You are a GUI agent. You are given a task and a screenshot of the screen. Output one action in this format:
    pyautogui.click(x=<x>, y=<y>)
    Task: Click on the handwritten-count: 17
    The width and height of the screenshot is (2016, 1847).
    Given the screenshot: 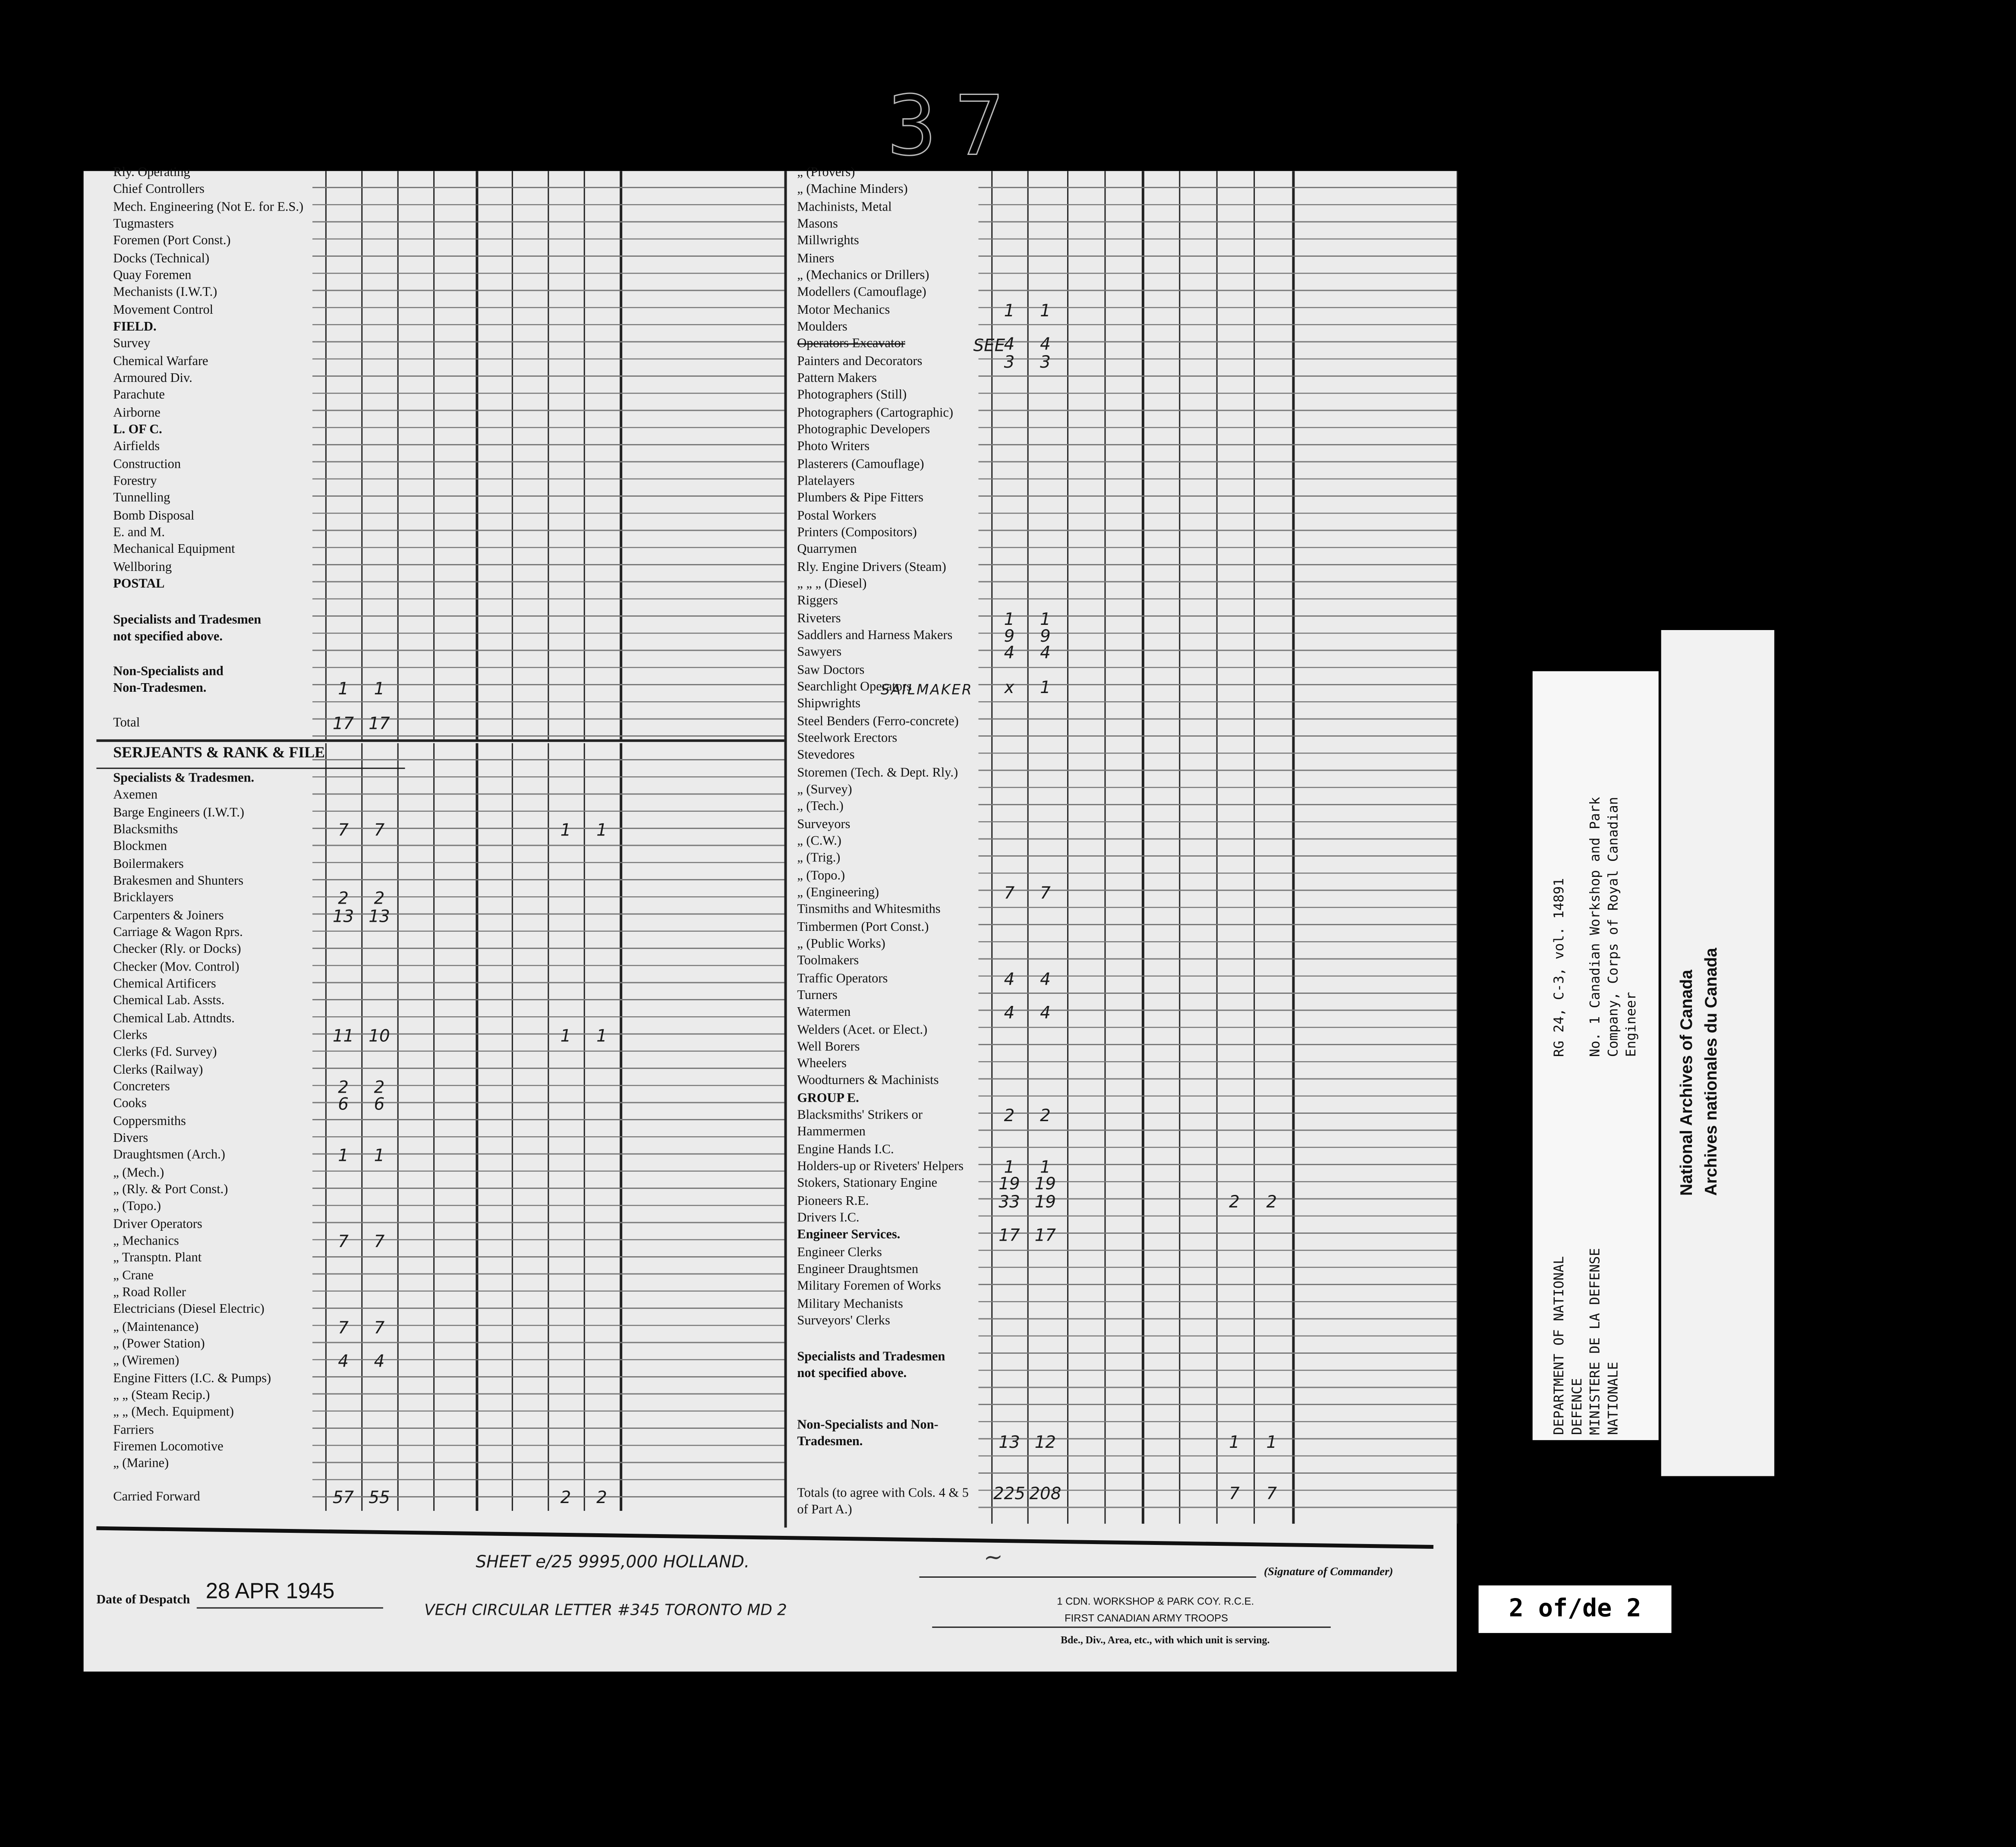 What is the action you would take?
    pyautogui.click(x=1045, y=1237)
    